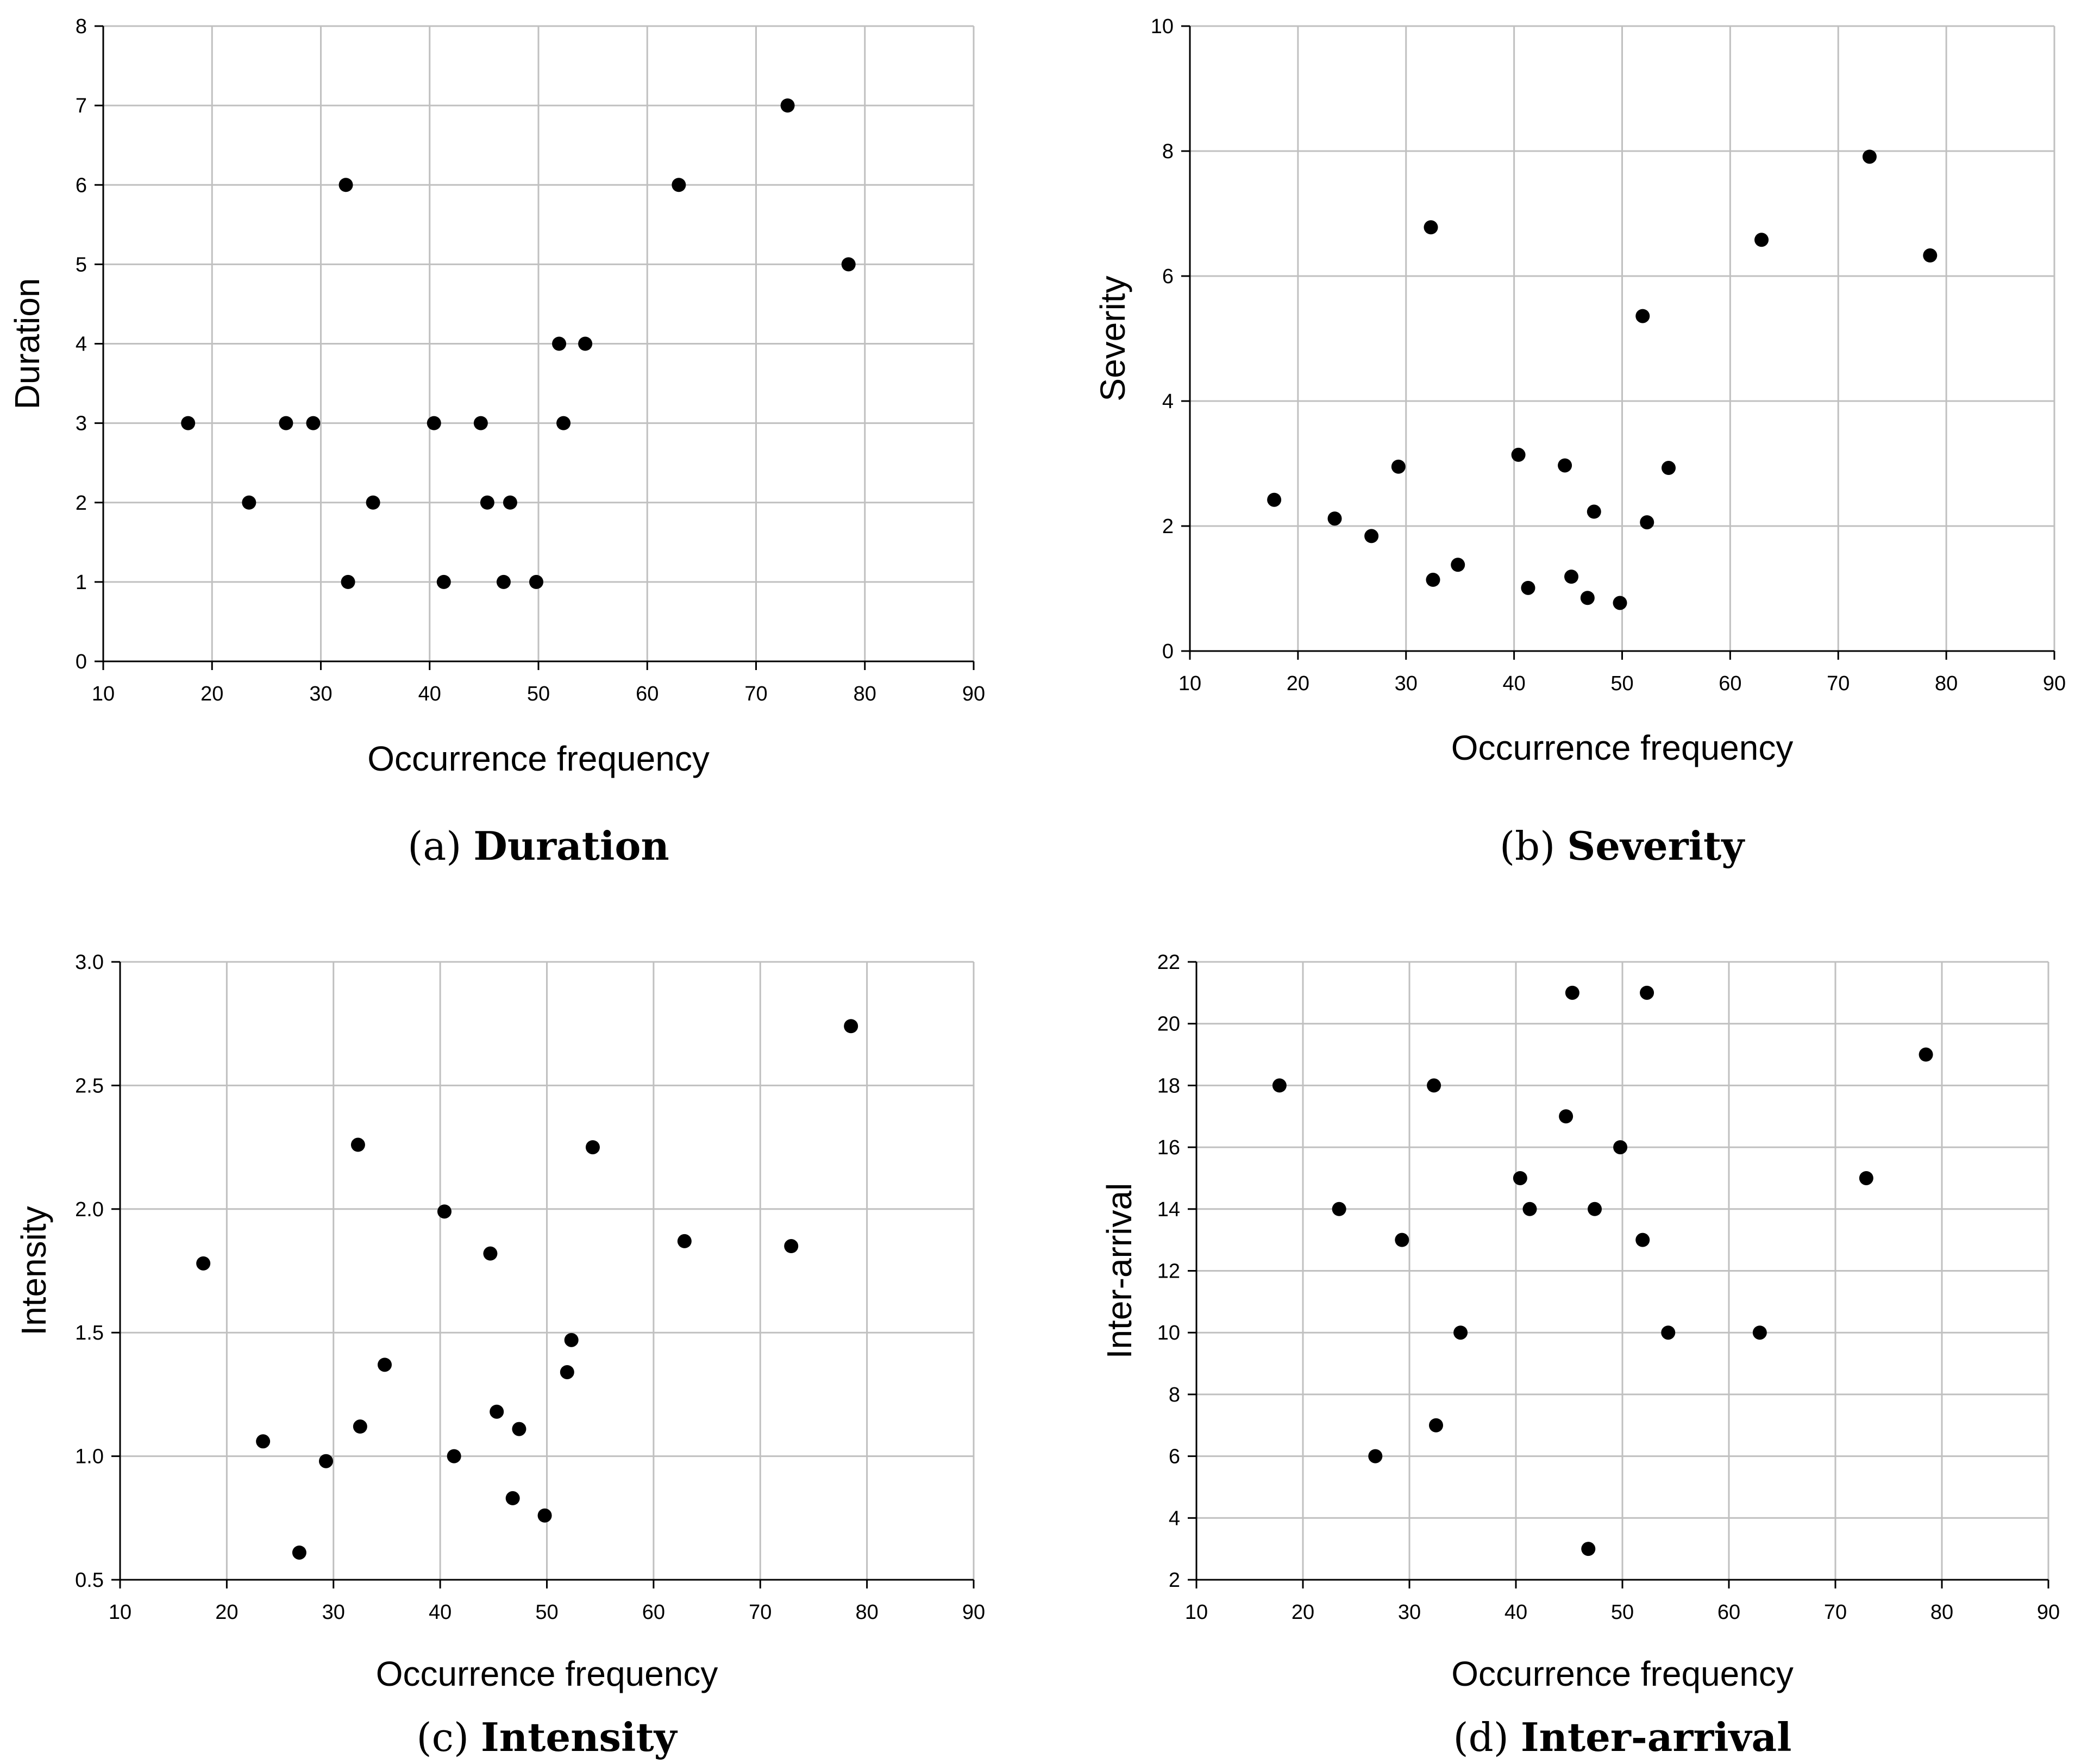  I want to click on caption-title: Intensity, so click(579, 1737).